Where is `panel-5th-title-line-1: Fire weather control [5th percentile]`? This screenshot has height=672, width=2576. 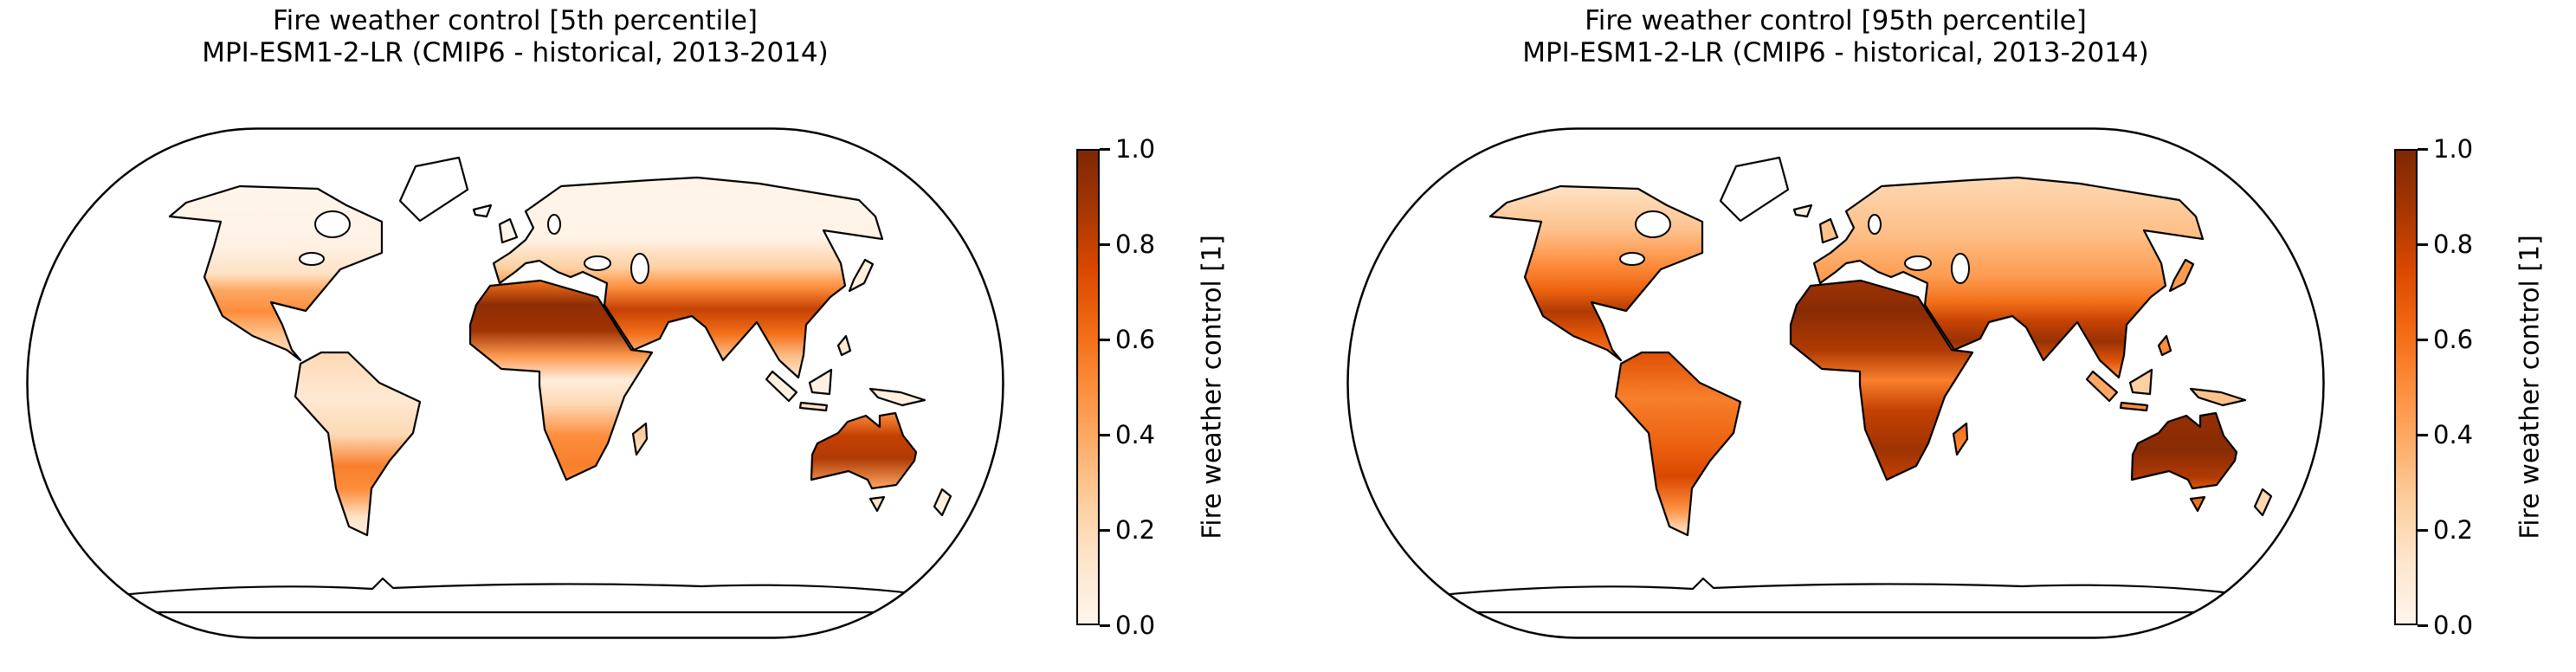
panel-5th-title-line-1: Fire weather control [5th percentile] is located at coordinates (515, 20).